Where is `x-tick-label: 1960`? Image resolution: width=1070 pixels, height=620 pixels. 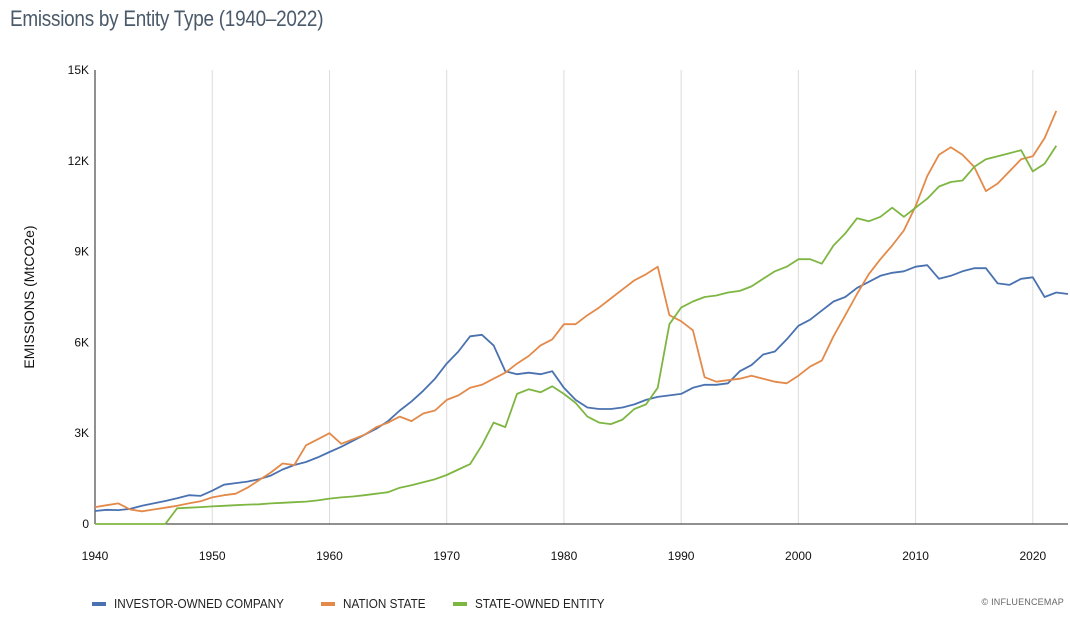
x-tick-label: 1960 is located at coordinates (329, 556).